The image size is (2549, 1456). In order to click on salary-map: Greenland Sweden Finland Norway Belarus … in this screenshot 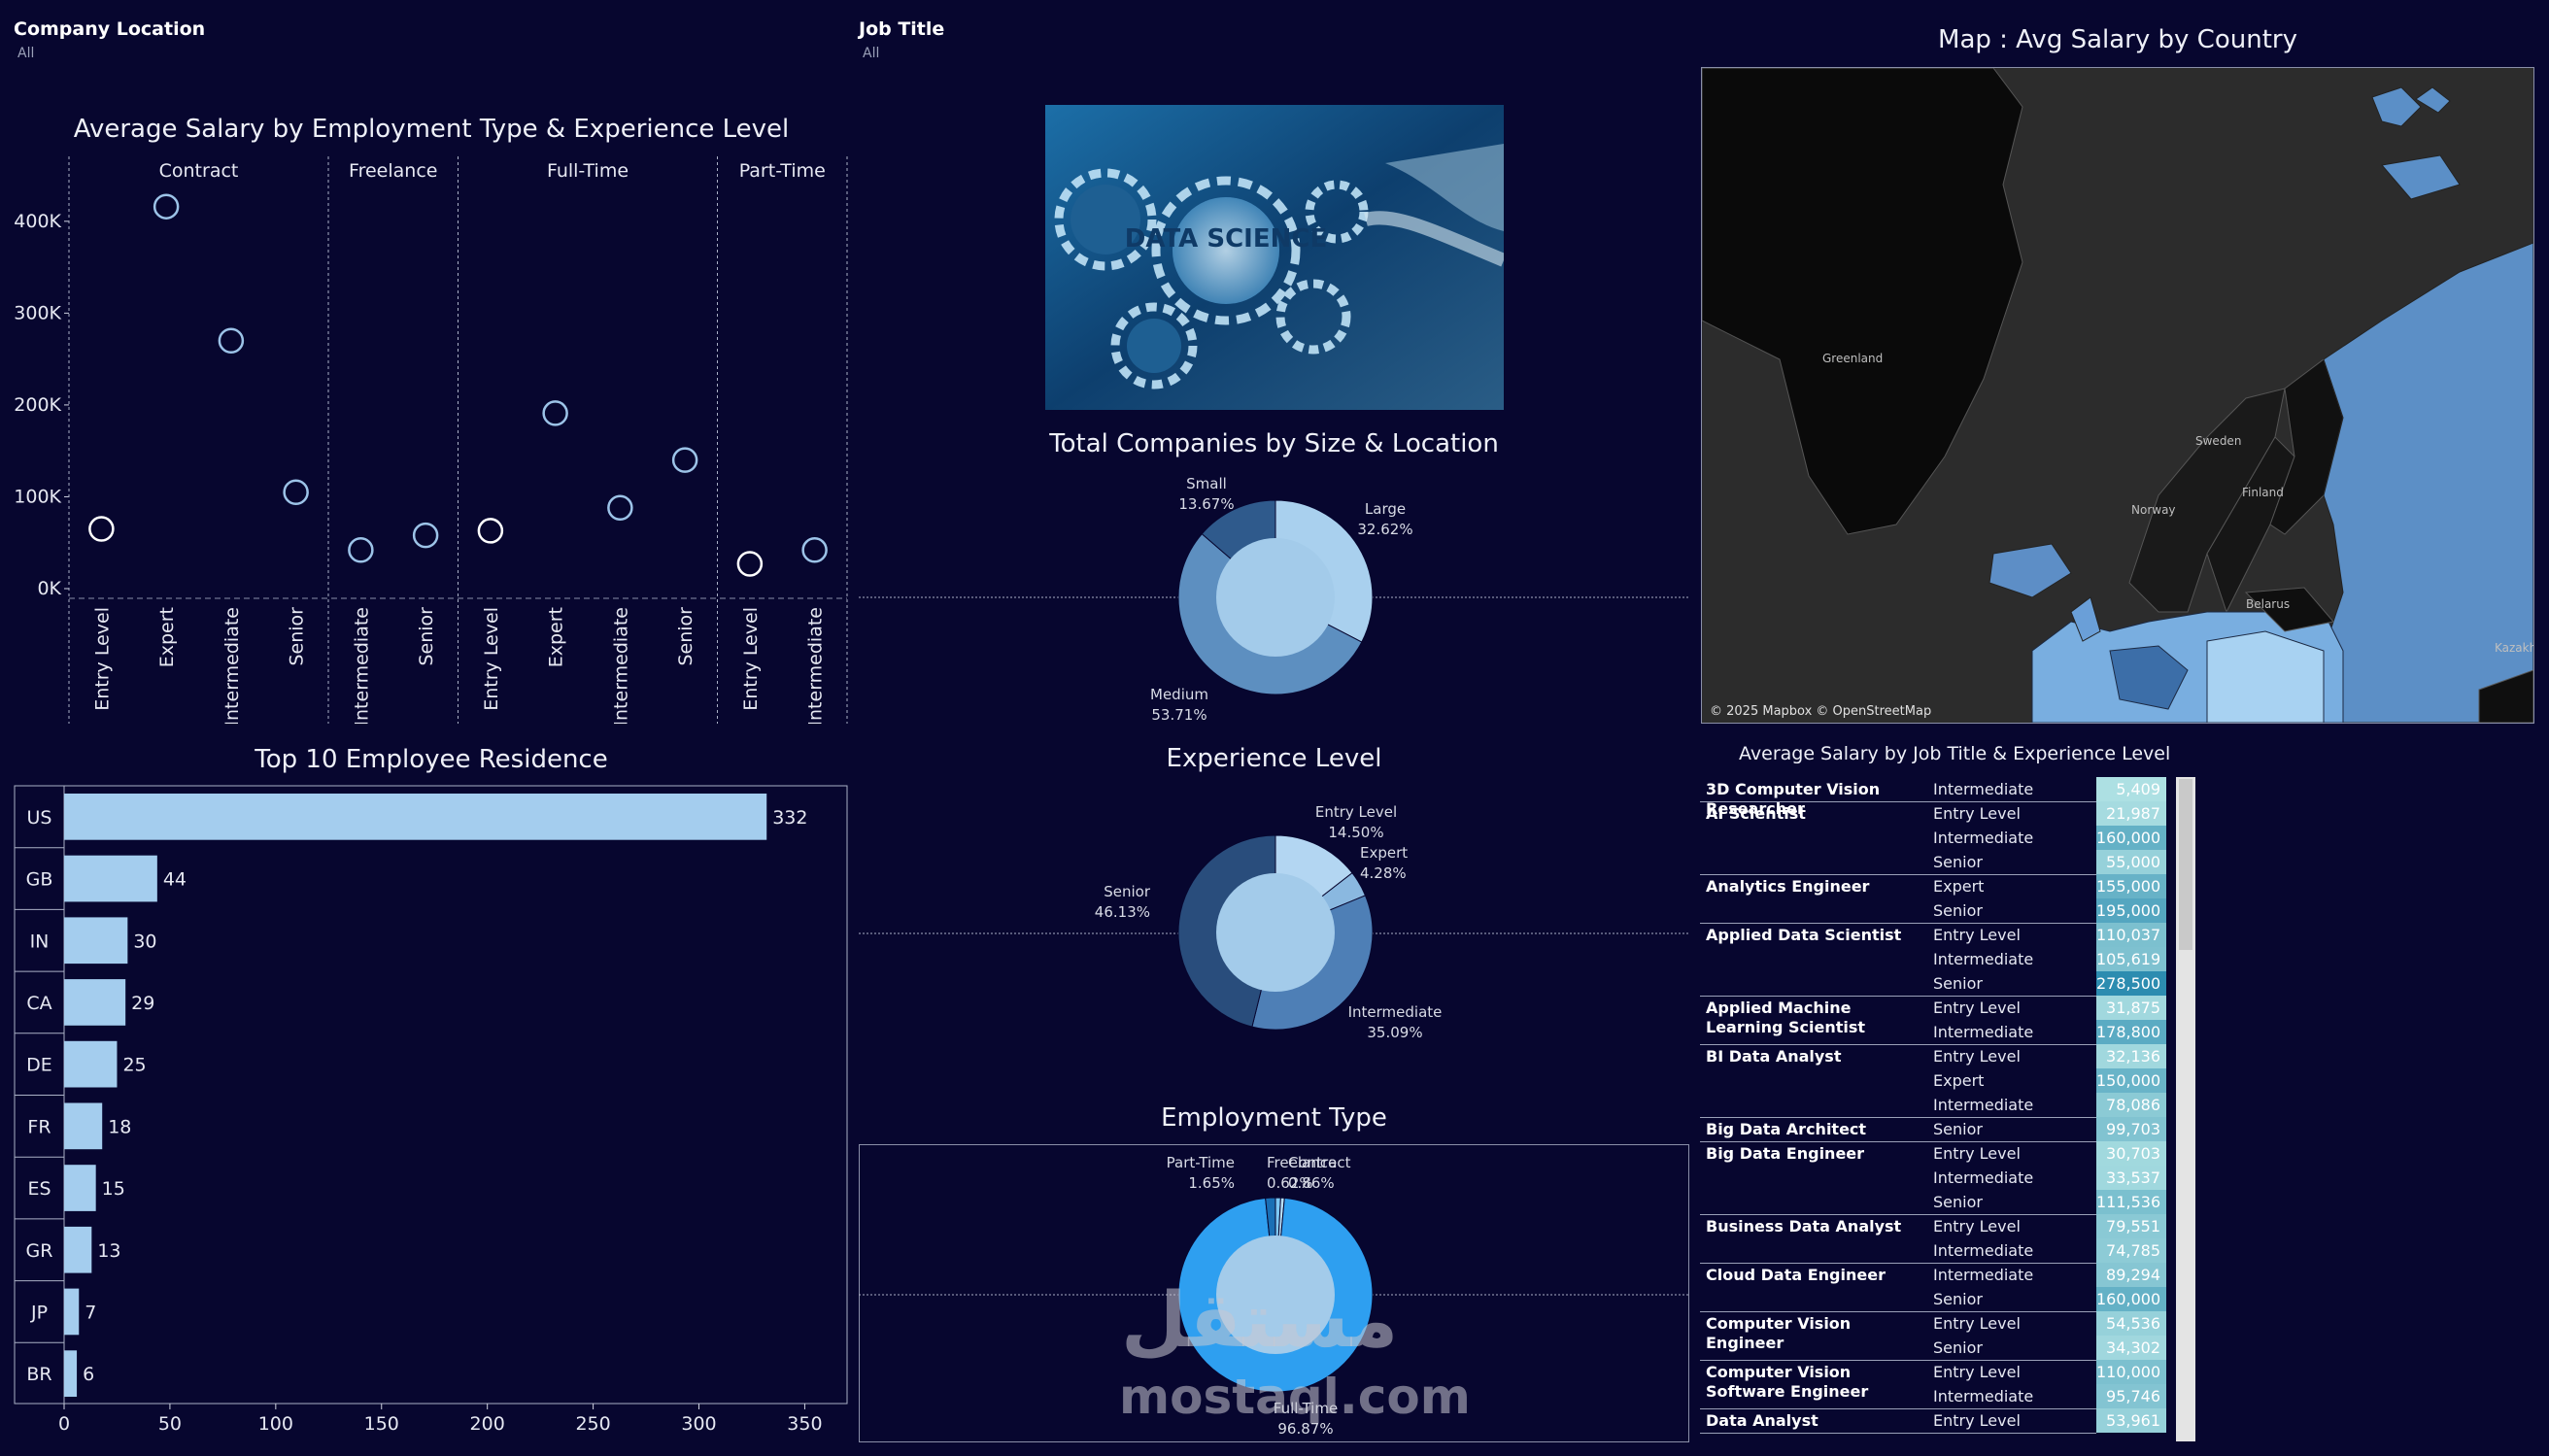, I will do `click(2117, 395)`.